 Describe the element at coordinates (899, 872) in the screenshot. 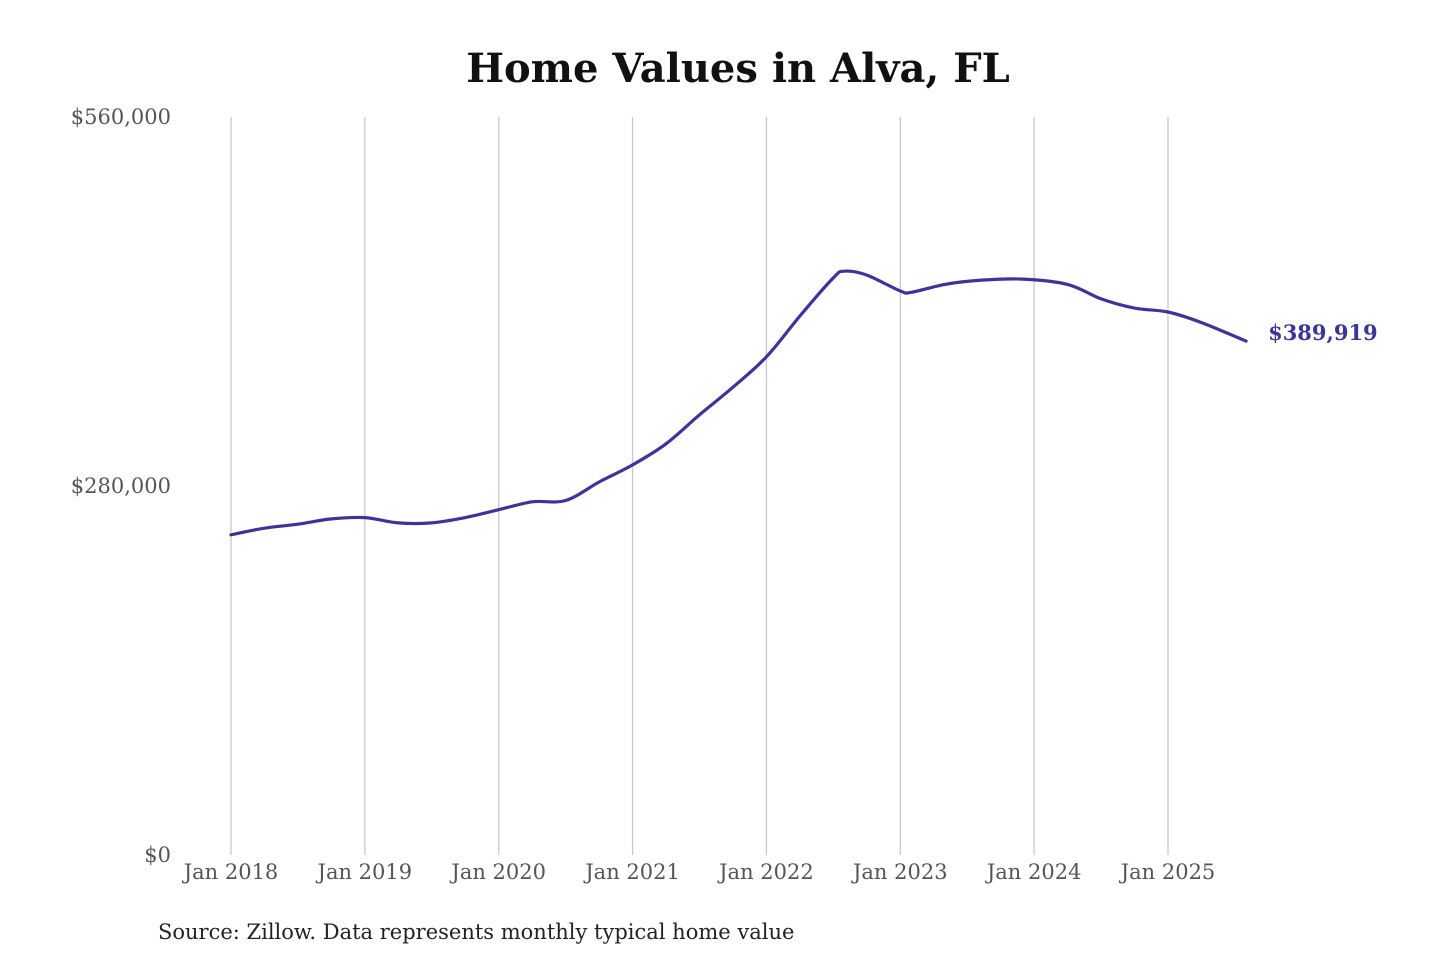

I see `x-tick-label: Jan 2023` at that location.